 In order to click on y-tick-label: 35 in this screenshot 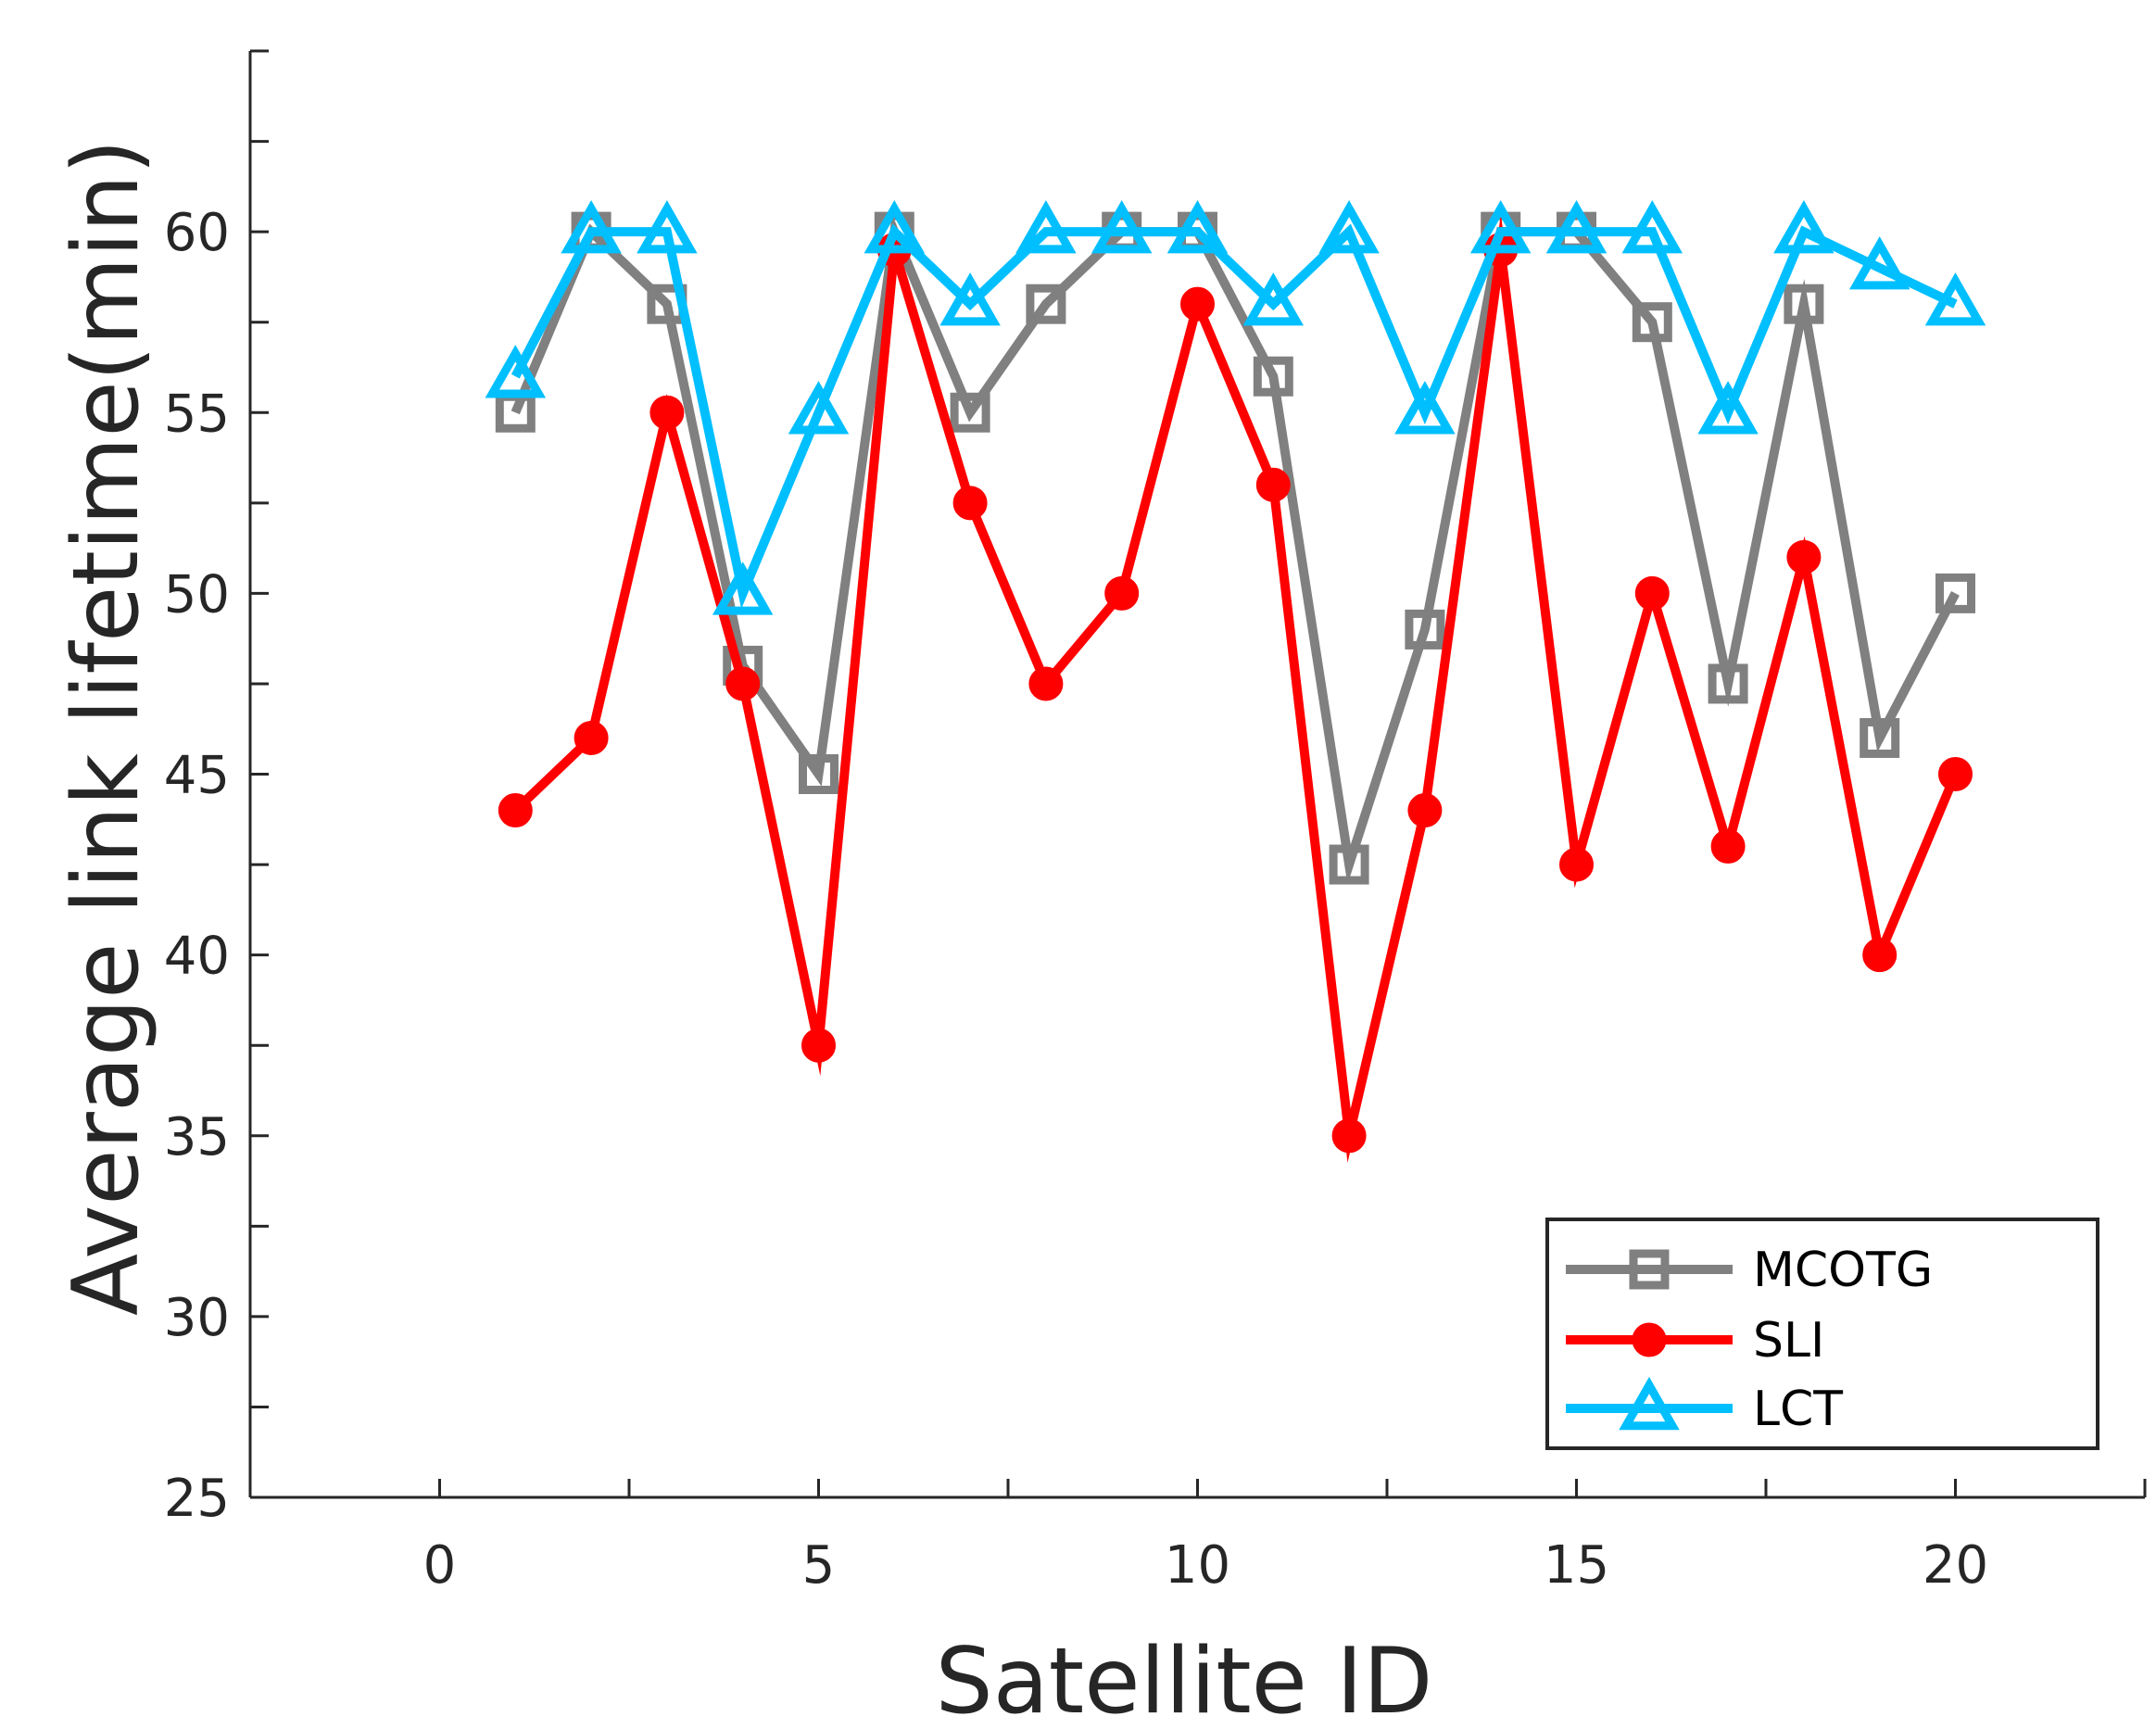, I will do `click(197, 1137)`.